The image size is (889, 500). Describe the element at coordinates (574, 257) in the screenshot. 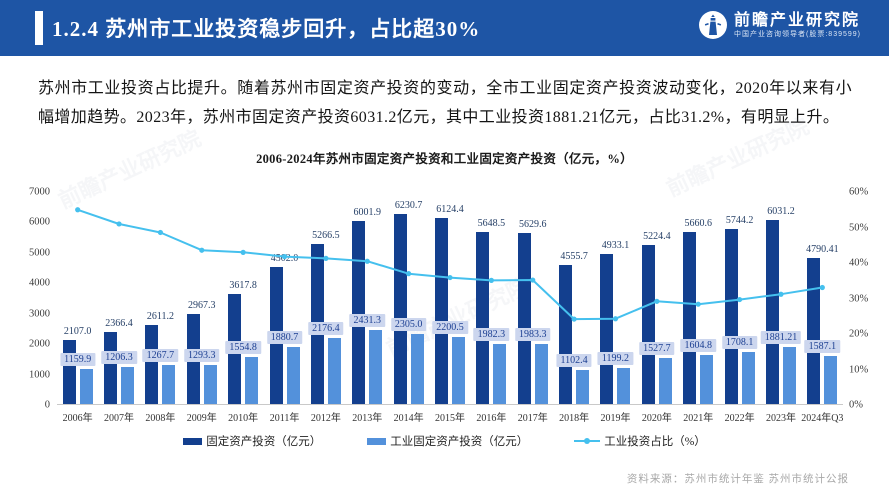

I see `bar-label-fixed-investment: 4555.7` at that location.